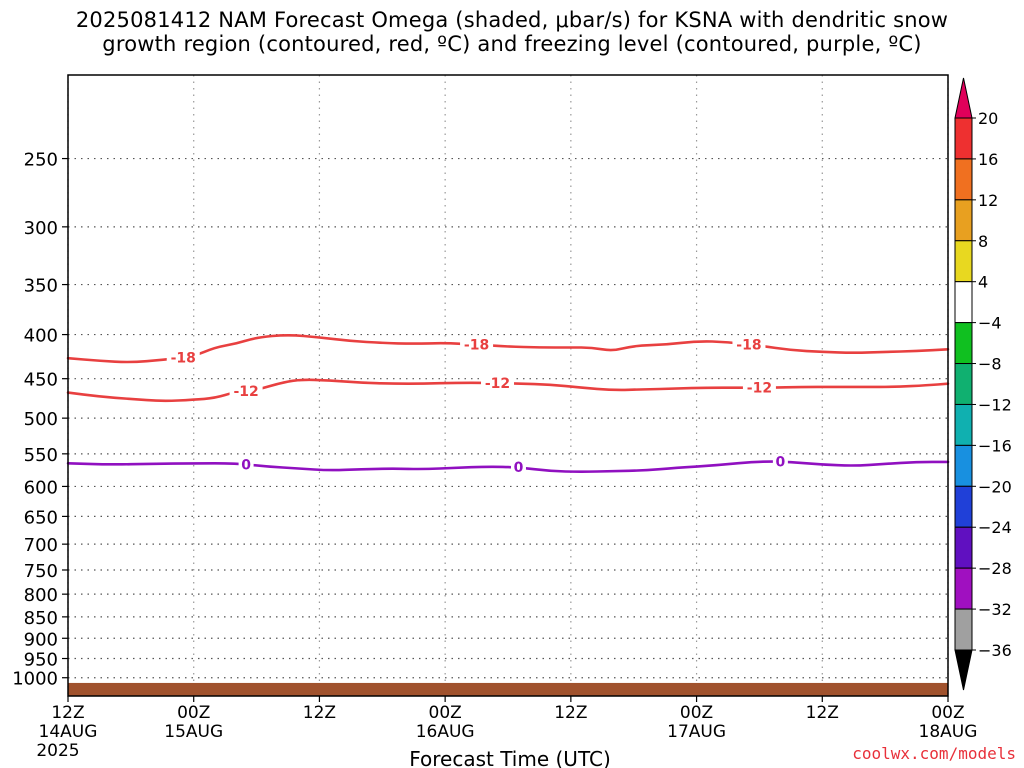 Image resolution: width=1024 pixels, height=768 pixels. What do you see at coordinates (41, 517) in the screenshot?
I see `y-tick-label: 650` at bounding box center [41, 517].